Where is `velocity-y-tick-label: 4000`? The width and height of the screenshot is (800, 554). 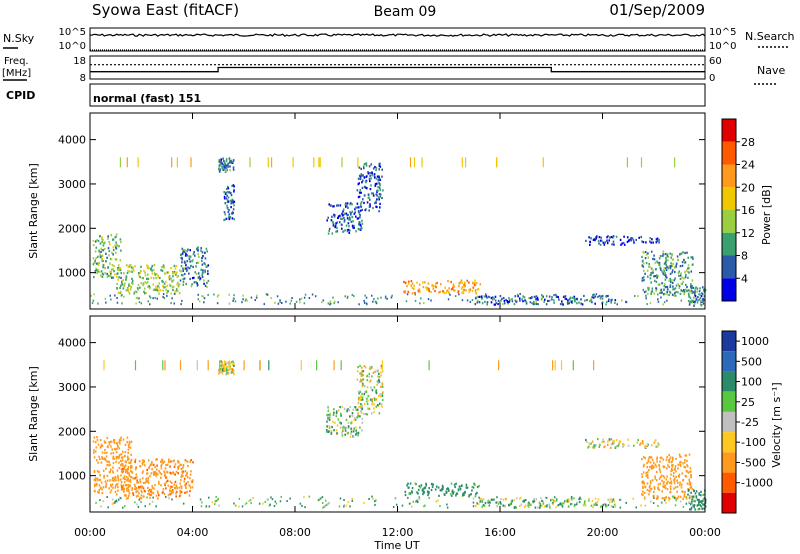
velocity-y-tick-label: 4000 is located at coordinates (72, 343).